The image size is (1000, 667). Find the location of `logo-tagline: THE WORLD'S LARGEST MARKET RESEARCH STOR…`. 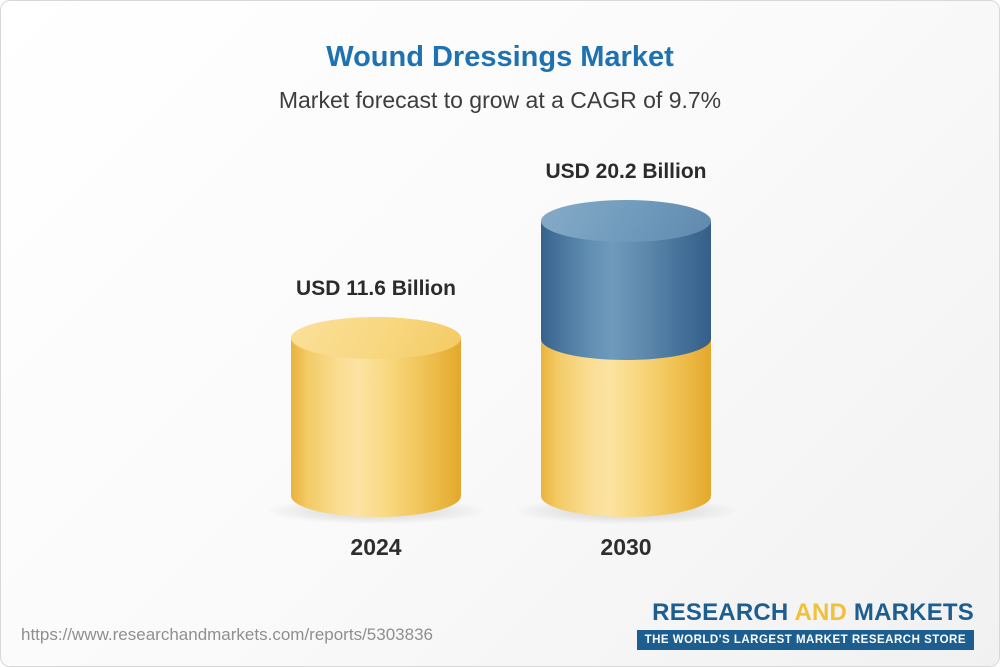

logo-tagline: THE WORLD'S LARGEST MARKET RESEARCH STOR… is located at coordinates (805, 640).